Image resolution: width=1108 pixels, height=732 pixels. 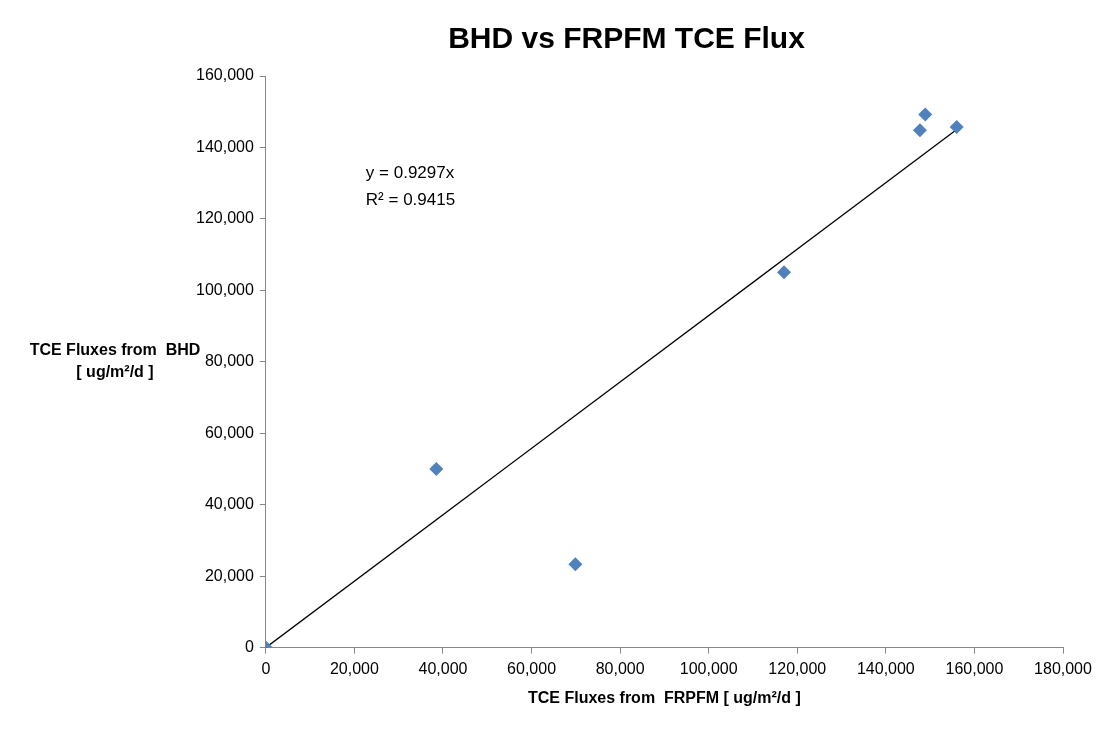 I want to click on x-tick-label: 120,000, so click(x=797, y=668).